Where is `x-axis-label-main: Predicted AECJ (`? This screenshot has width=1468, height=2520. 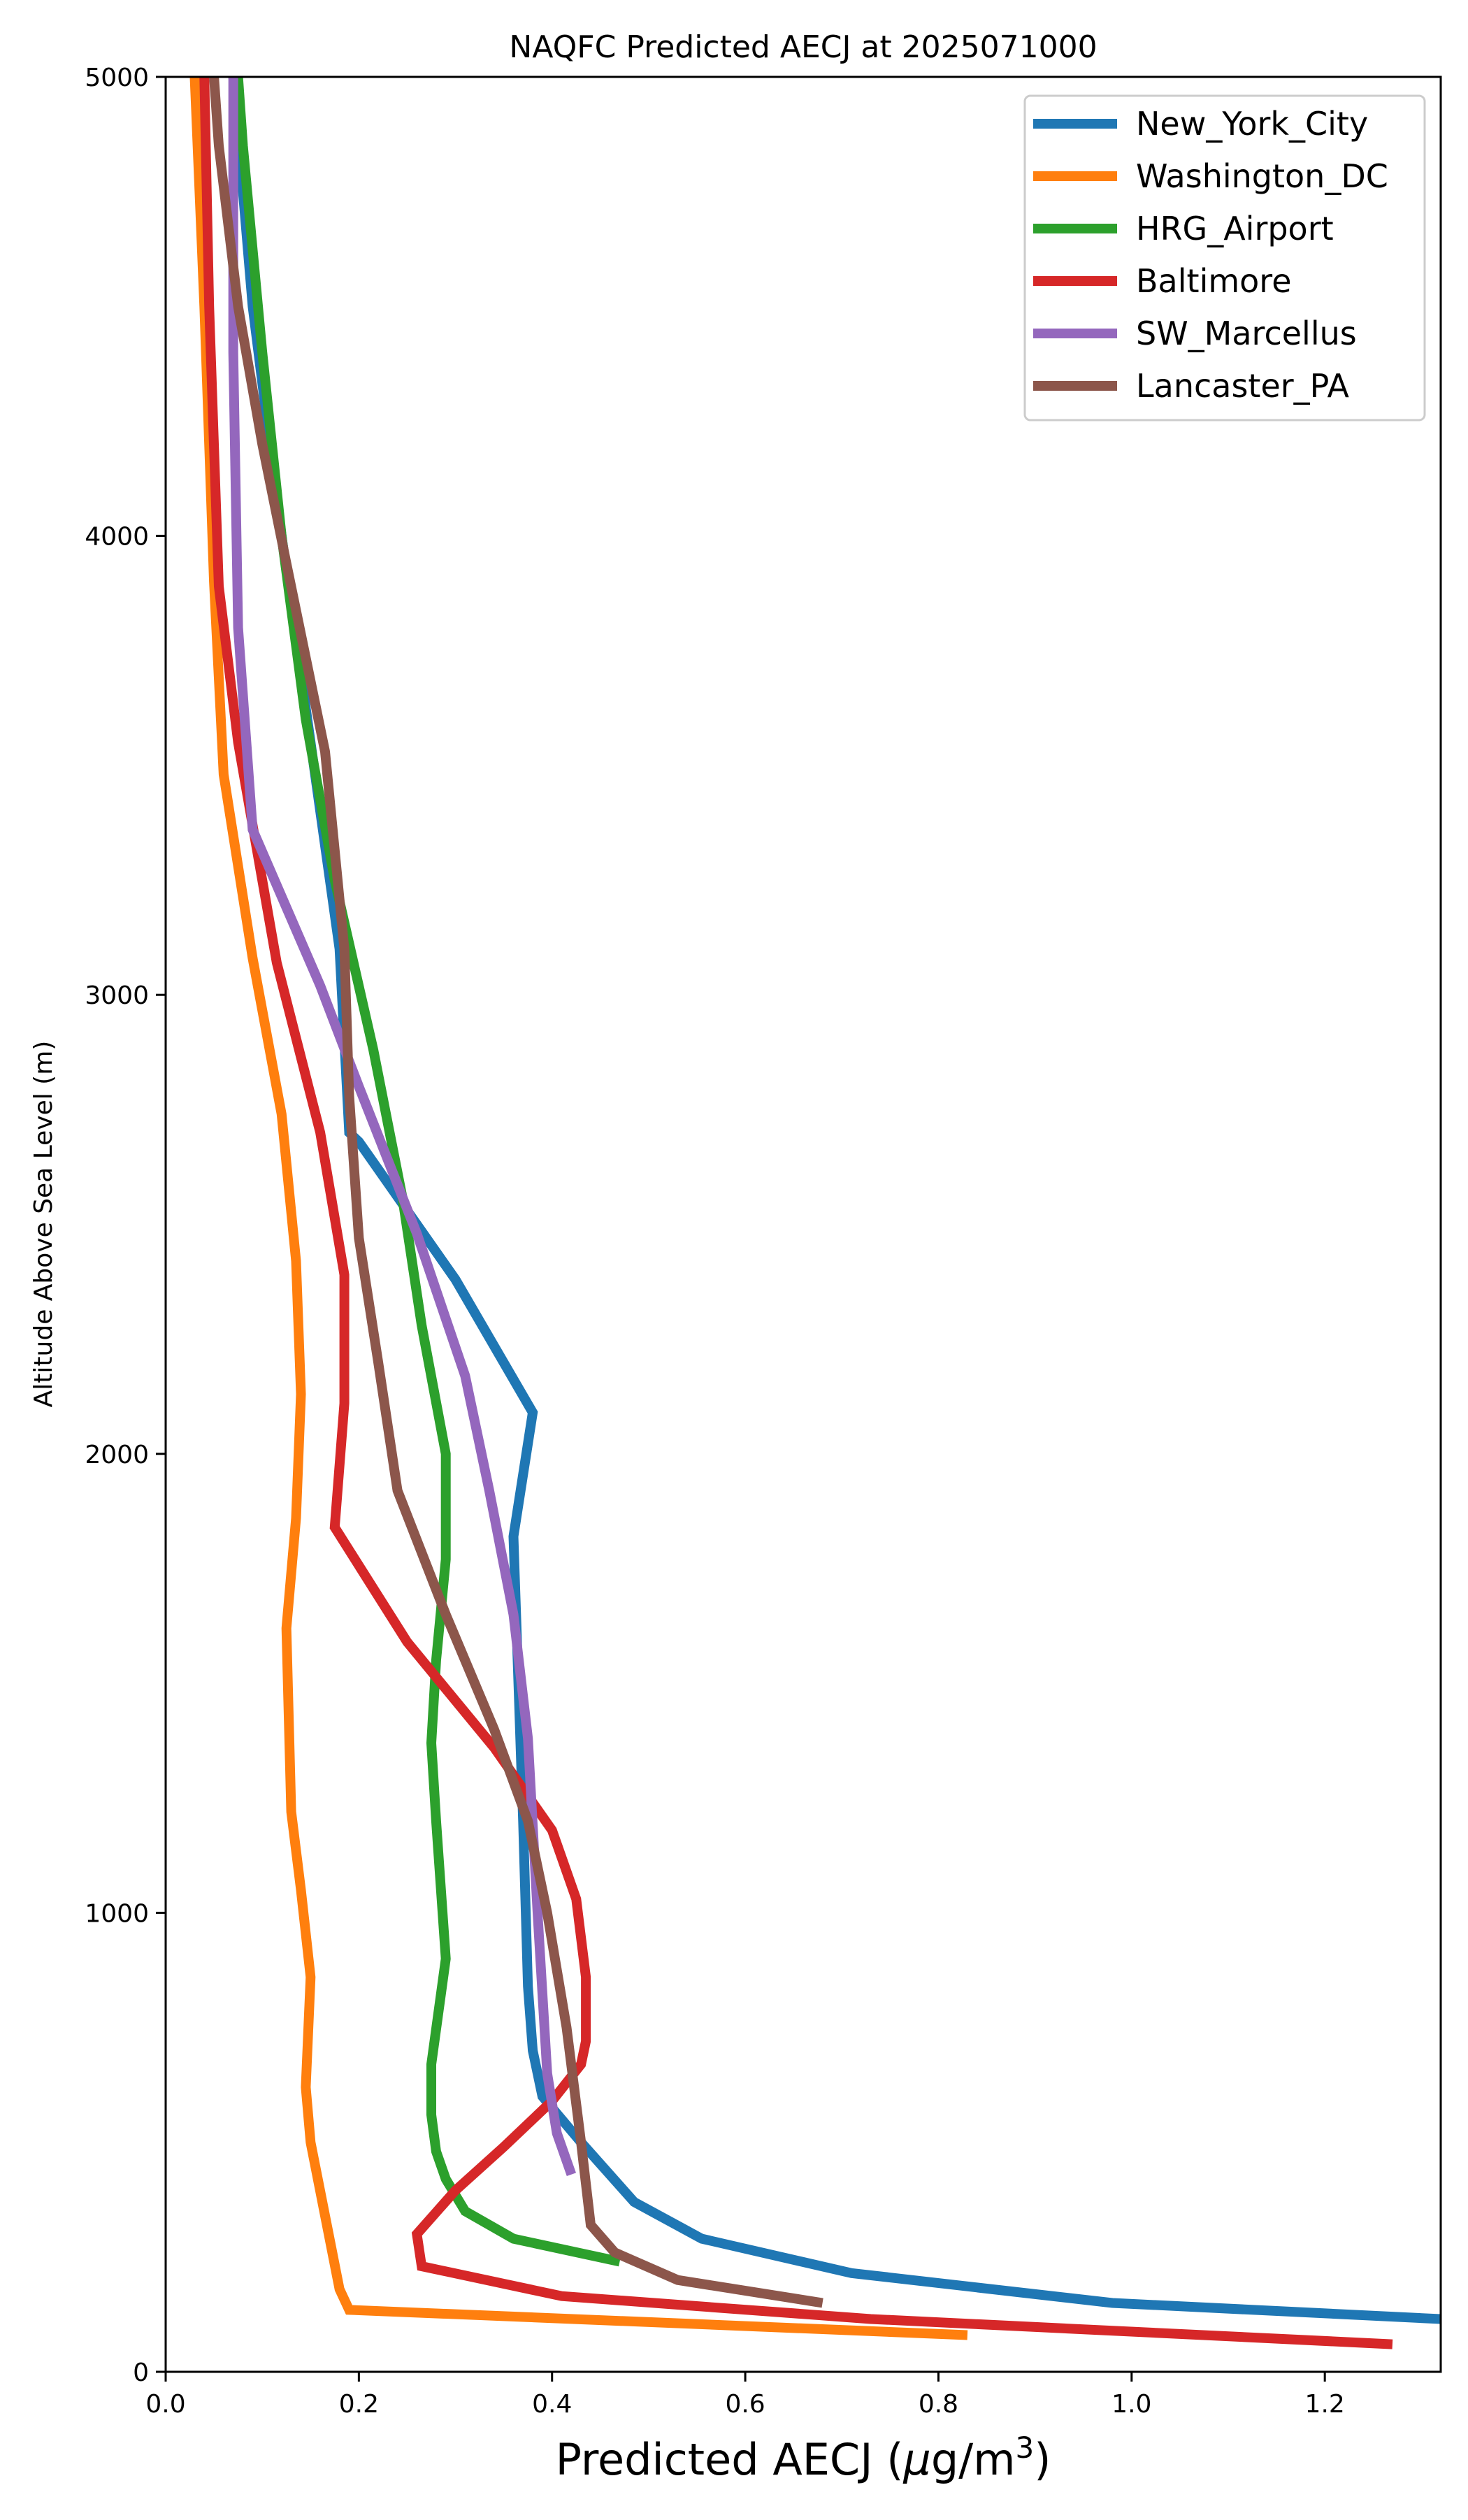
x-axis-label-main: Predicted AECJ ( is located at coordinates (730, 2460).